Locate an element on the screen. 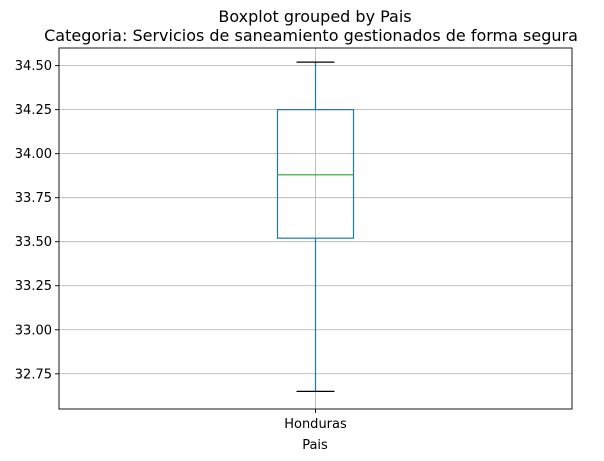  y-tick-label: 33.25 is located at coordinates (33, 286).